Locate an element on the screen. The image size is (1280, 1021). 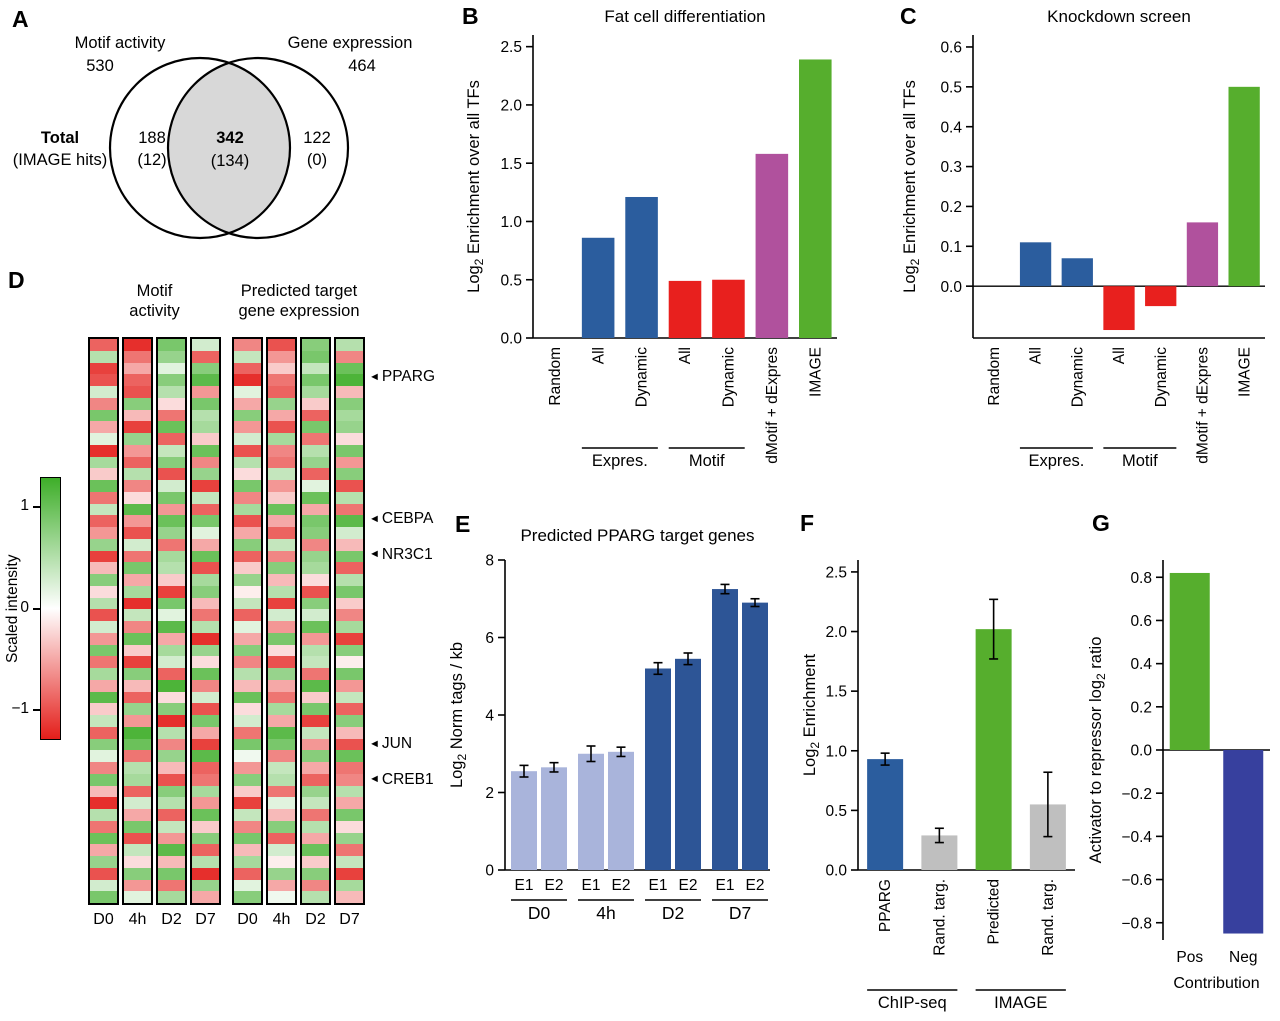
group-label: D7 is located at coordinates (740, 913).